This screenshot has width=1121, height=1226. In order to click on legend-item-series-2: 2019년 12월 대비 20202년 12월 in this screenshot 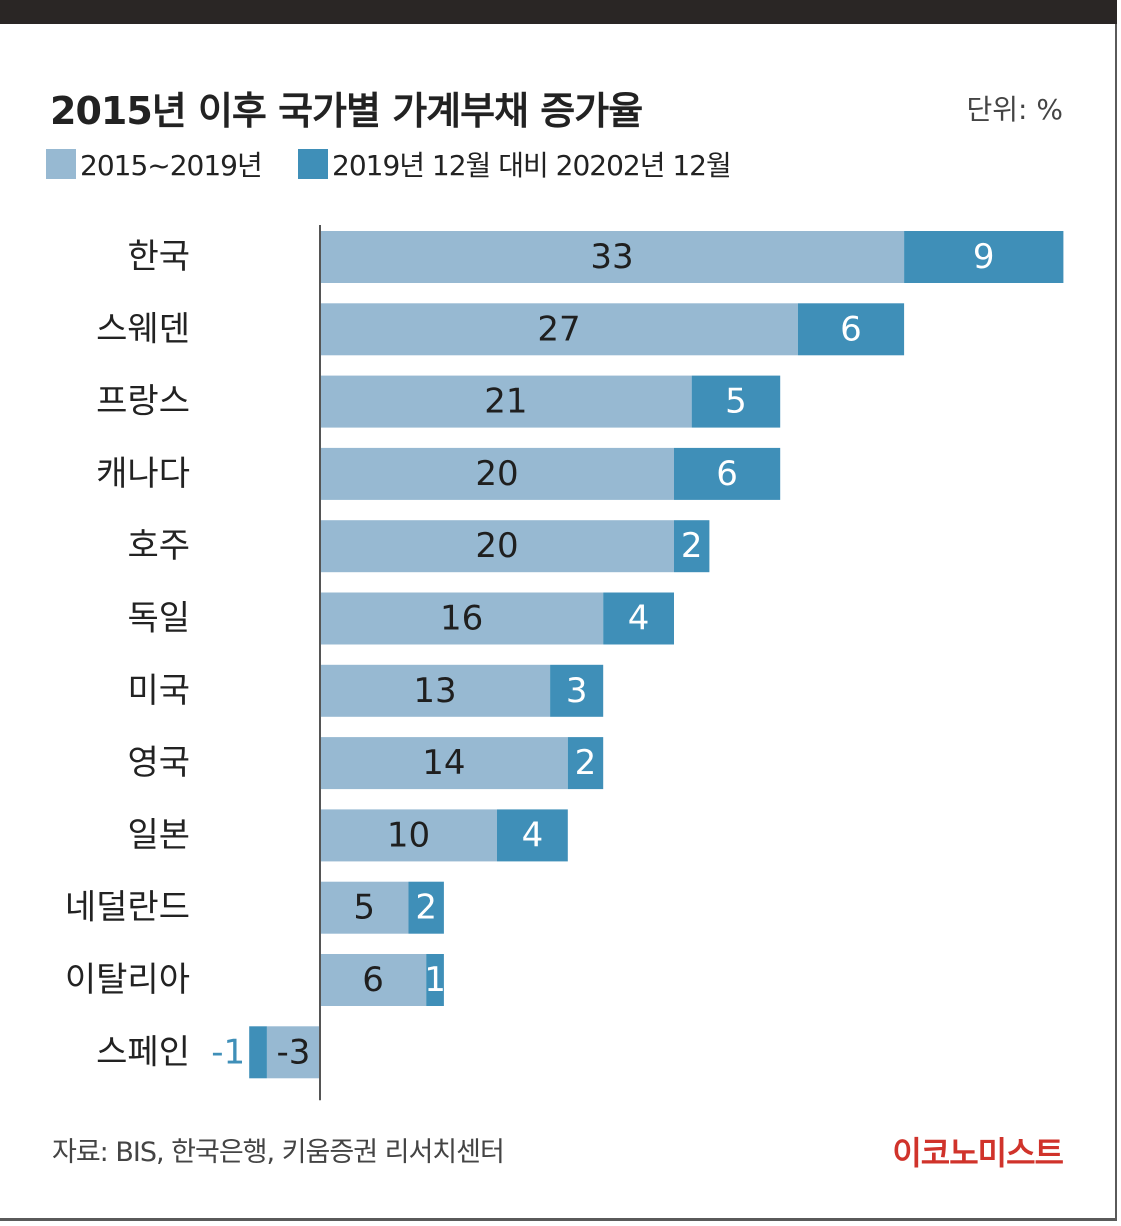, I will do `click(515, 164)`.